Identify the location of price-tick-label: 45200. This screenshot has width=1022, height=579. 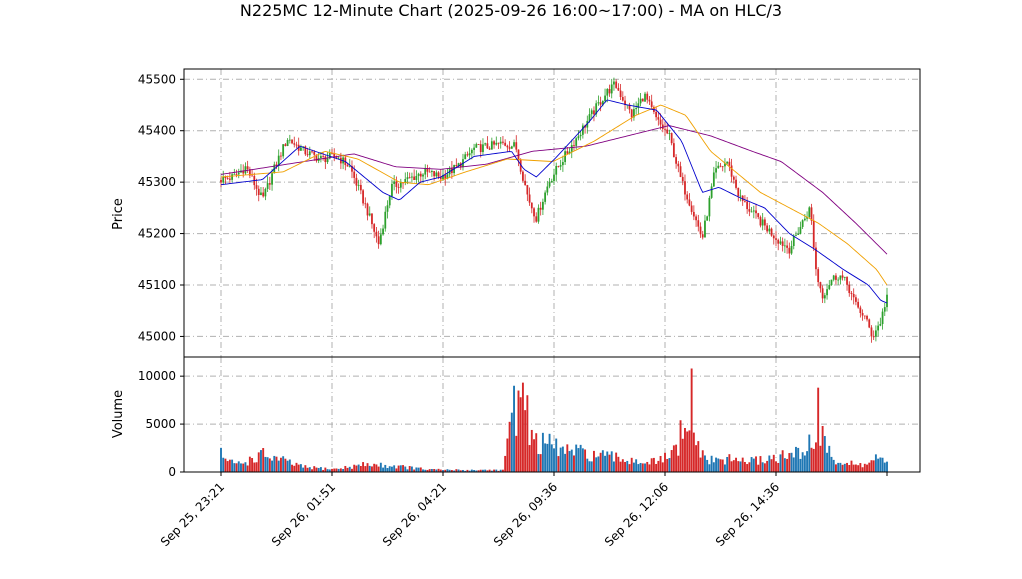
(157, 234).